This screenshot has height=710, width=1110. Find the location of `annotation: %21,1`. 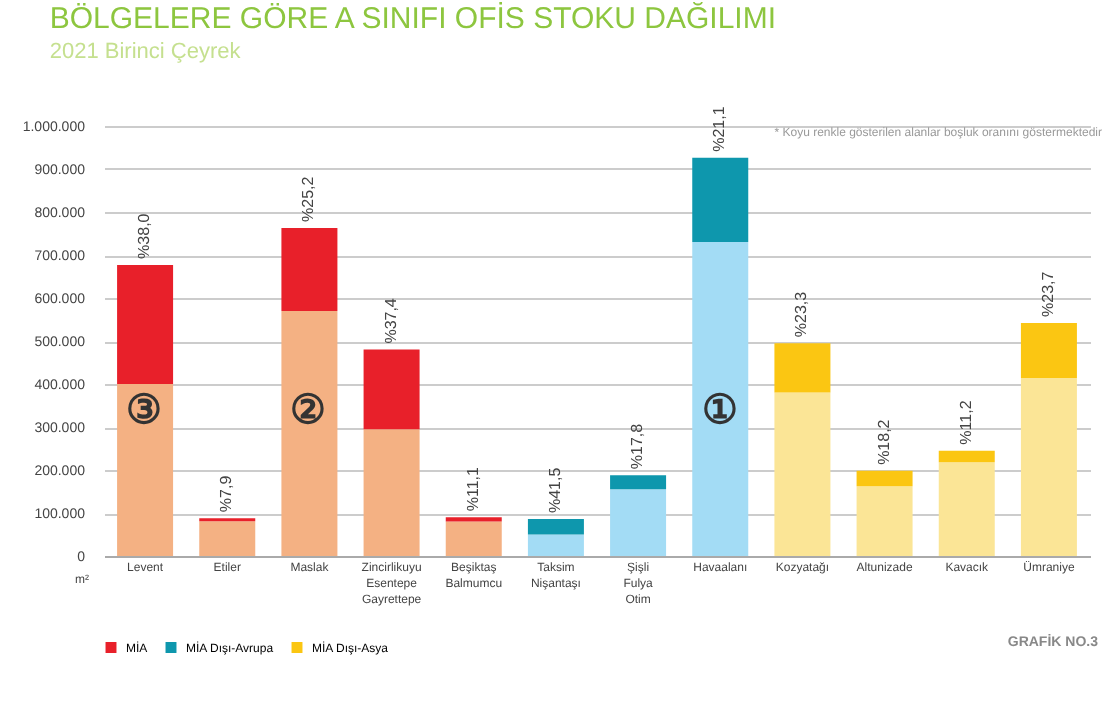

annotation: %21,1 is located at coordinates (719, 128).